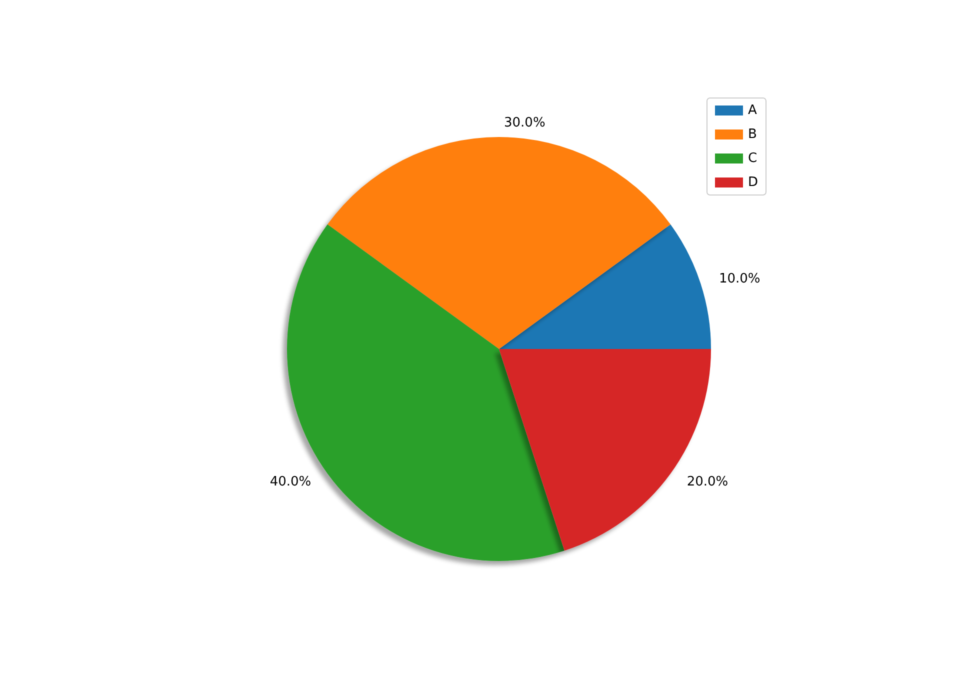 Image resolution: width=974 pixels, height=691 pixels. I want to click on legend-label: C, so click(753, 158).